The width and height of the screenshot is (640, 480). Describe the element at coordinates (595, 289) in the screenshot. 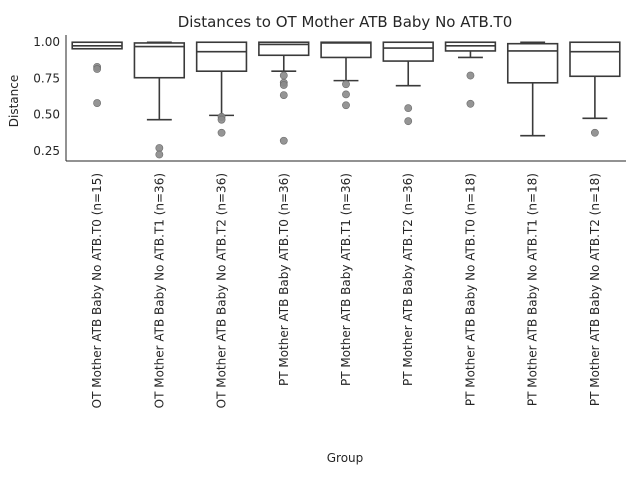

I see `x-tick-label: PT Mother ATB Baby No ATB.T2 (n=18)` at that location.